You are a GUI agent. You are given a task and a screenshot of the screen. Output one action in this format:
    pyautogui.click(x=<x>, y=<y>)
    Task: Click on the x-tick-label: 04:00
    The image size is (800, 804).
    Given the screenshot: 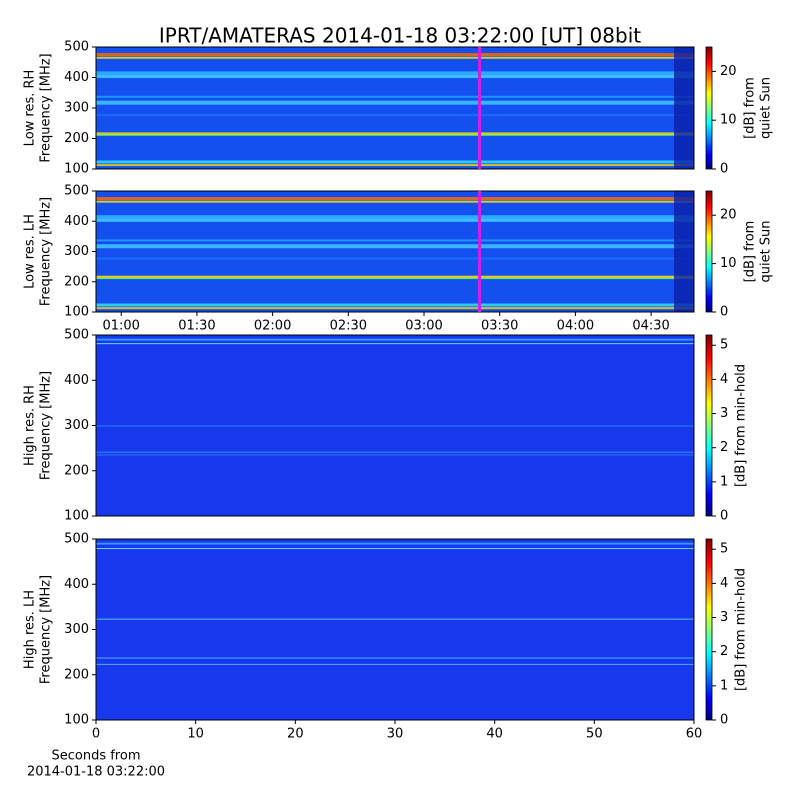 What is the action you would take?
    pyautogui.click(x=575, y=326)
    